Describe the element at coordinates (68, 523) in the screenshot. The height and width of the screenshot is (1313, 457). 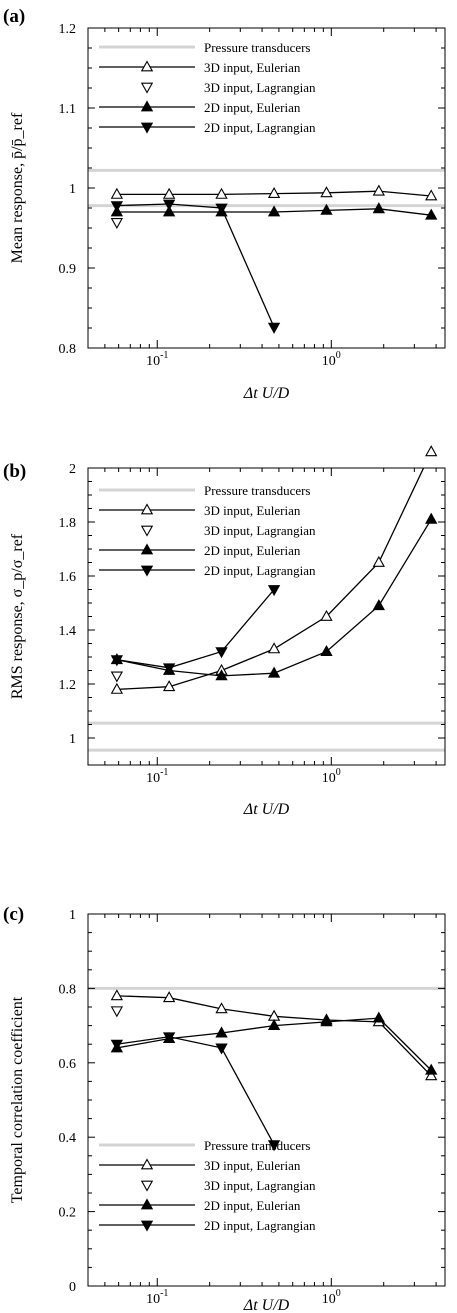
I see `y-tick-label: 1.8` at that location.